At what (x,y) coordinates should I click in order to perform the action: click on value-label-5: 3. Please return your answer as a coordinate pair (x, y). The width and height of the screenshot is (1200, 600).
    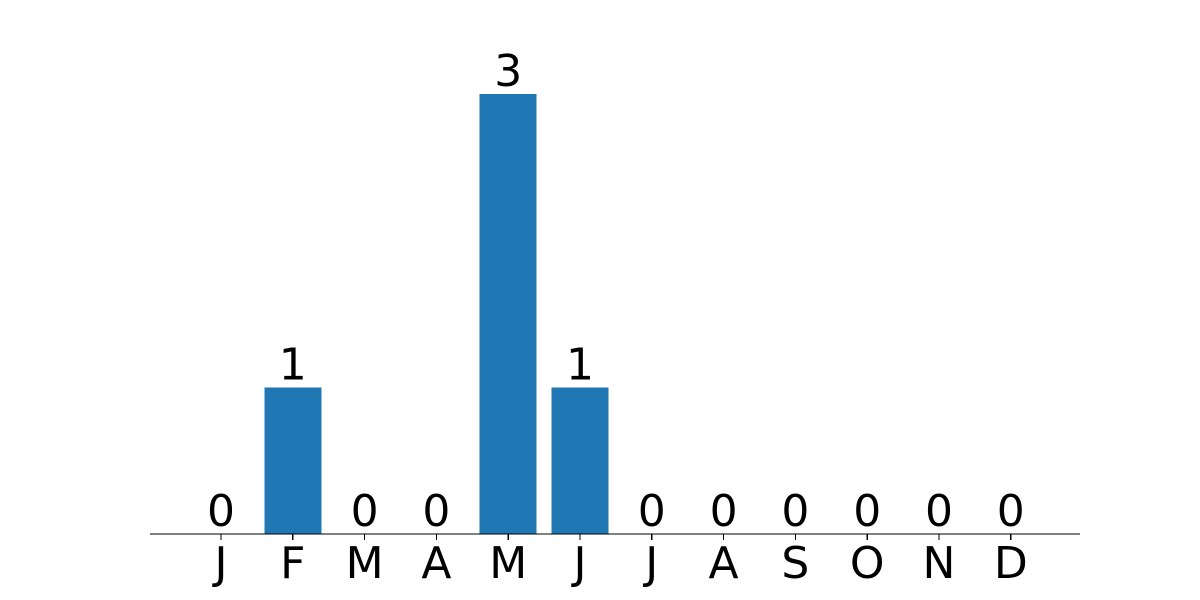
    Looking at the image, I should click on (508, 71).